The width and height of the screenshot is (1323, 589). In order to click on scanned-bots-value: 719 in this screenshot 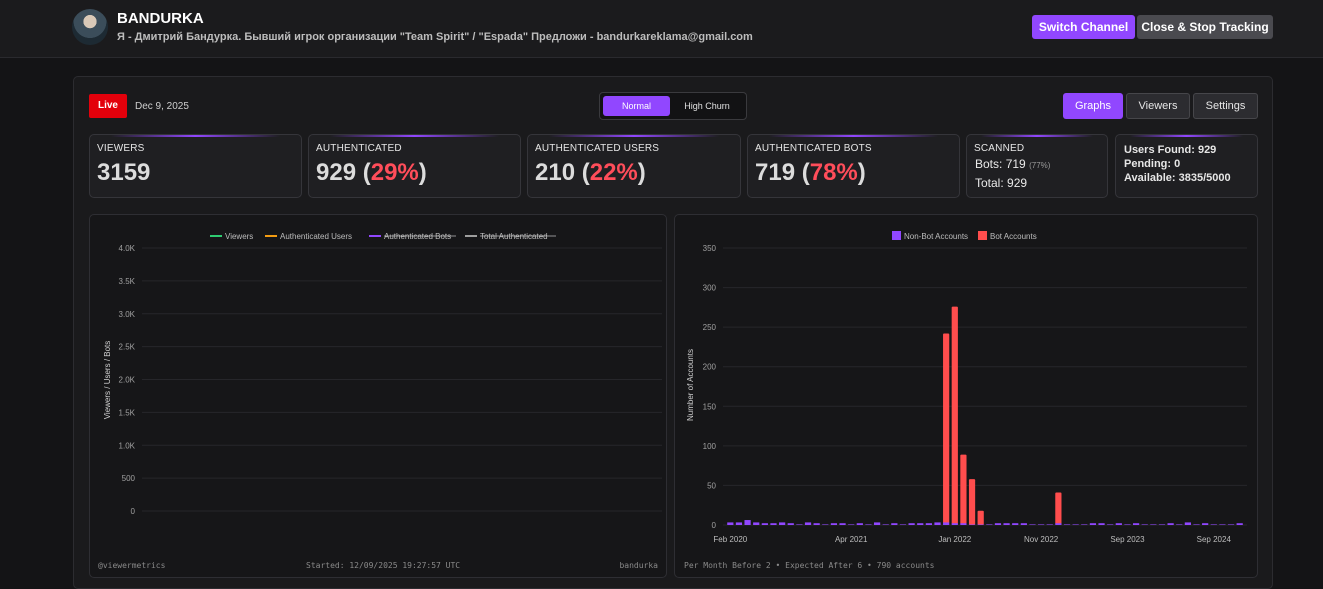, I will do `click(1015, 164)`.